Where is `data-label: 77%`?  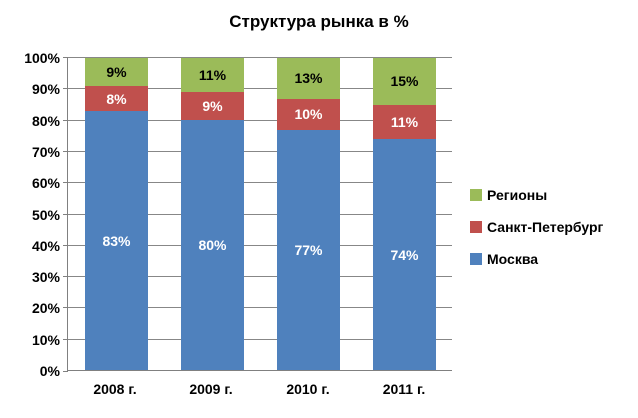
data-label: 77% is located at coordinates (308, 249).